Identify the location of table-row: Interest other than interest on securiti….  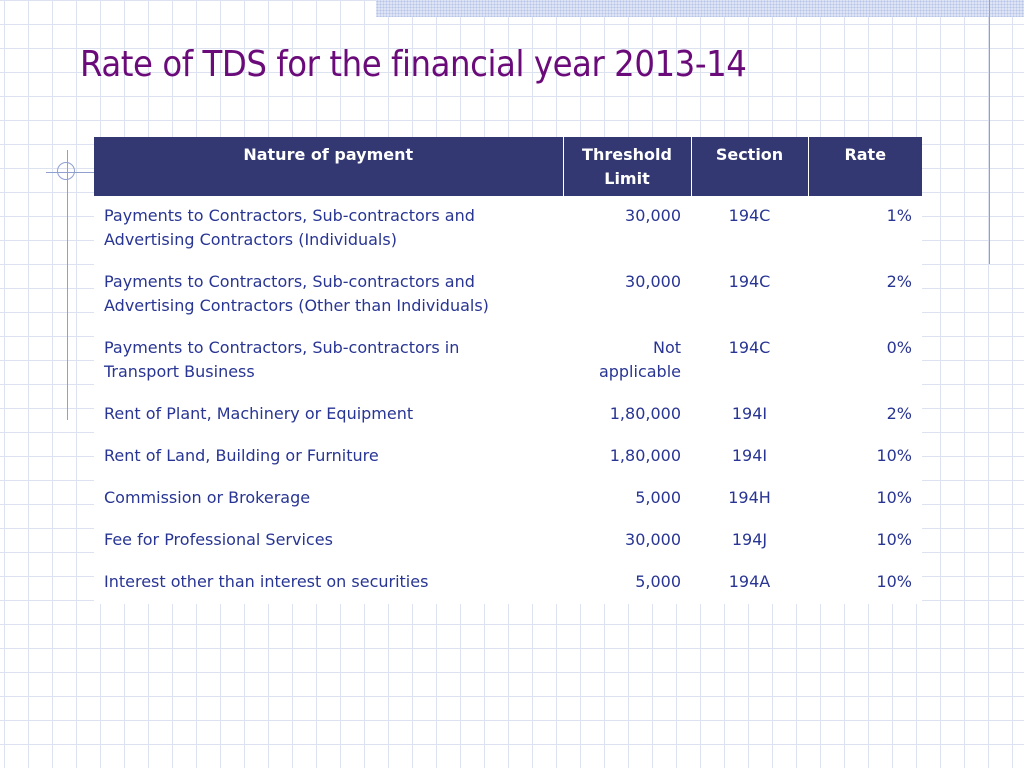
(508, 583).